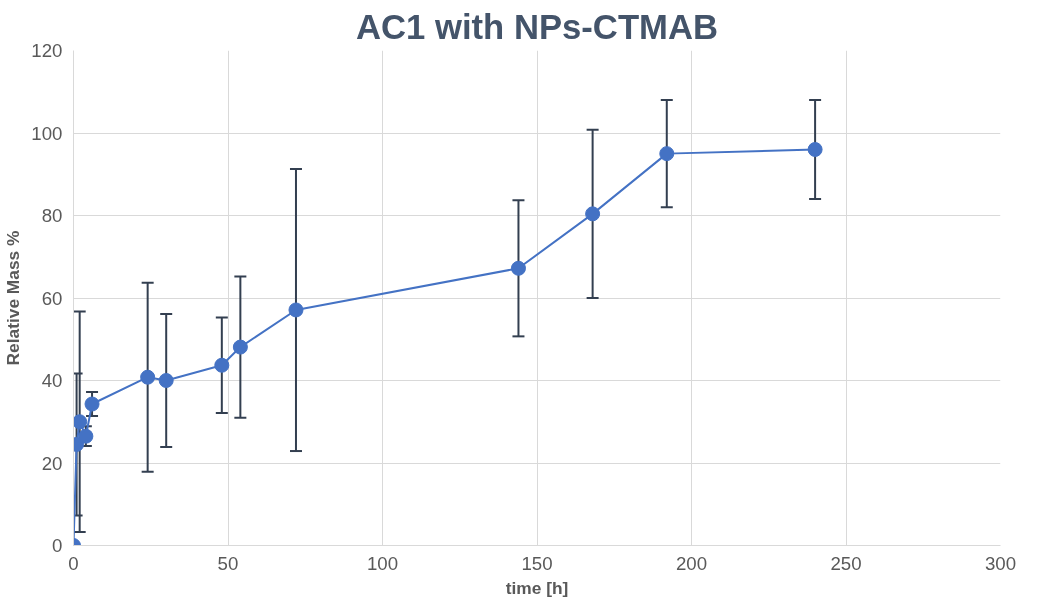 This screenshot has height=610, width=1051. I want to click on y-axis-title: Relative Mass %, so click(13, 298).